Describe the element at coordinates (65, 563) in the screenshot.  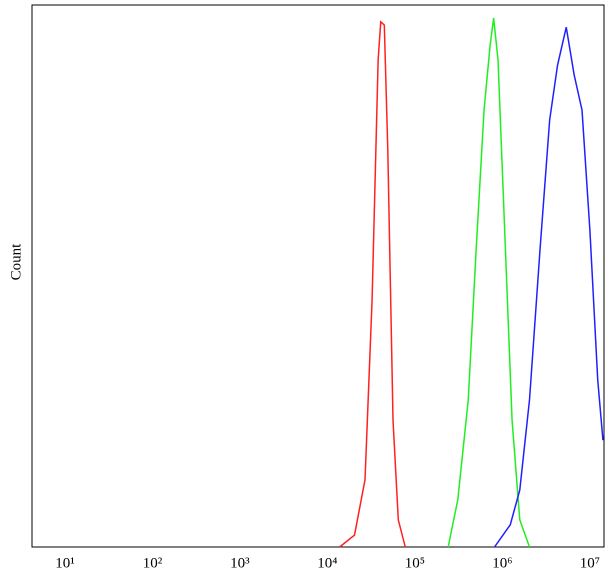
I see `x-tick-label: 10¹` at that location.